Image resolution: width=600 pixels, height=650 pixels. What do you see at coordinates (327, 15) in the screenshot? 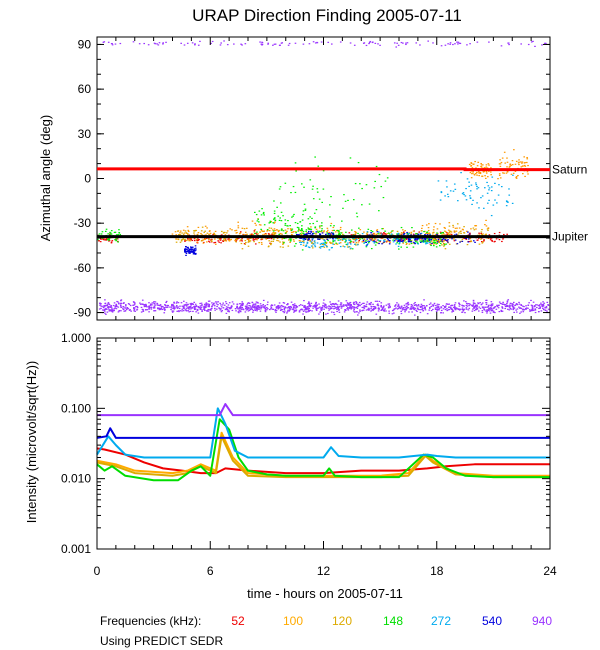
I see `chart-title: URAP Direction Finding 2005-07-11` at bounding box center [327, 15].